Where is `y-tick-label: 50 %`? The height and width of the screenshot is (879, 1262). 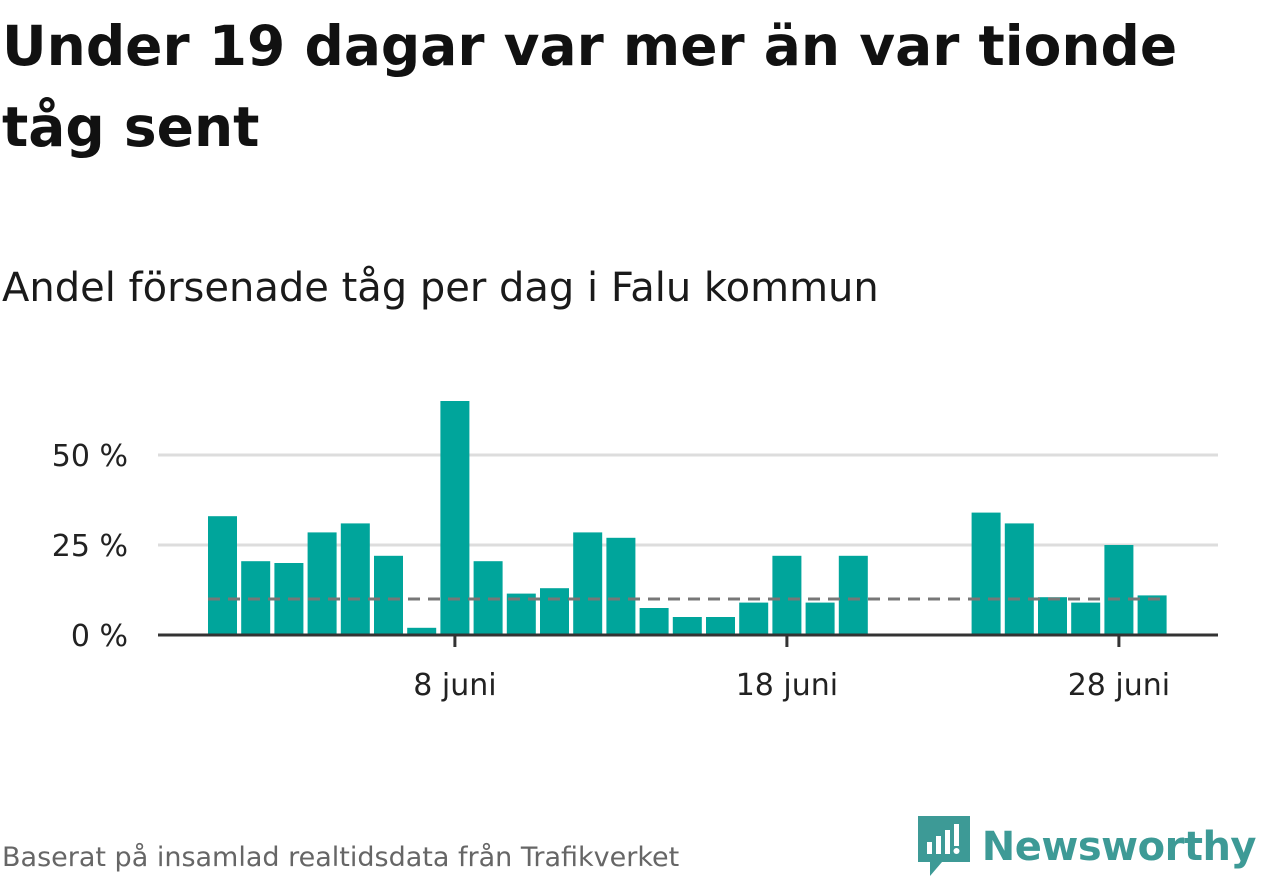 y-tick-label: 50 % is located at coordinates (90, 456).